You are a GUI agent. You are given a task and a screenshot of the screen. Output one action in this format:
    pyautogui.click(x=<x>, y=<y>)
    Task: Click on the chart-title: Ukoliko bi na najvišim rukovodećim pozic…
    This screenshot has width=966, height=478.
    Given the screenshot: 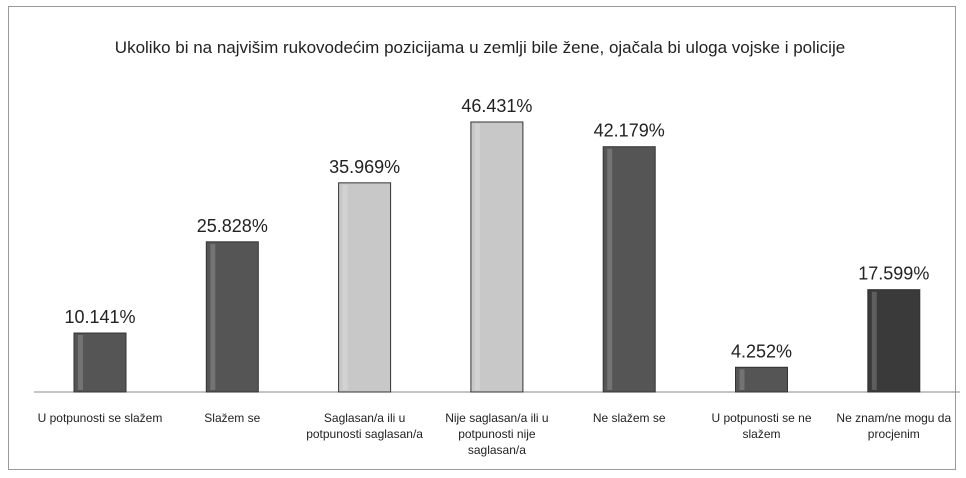 What is the action you would take?
    pyautogui.click(x=480, y=47)
    